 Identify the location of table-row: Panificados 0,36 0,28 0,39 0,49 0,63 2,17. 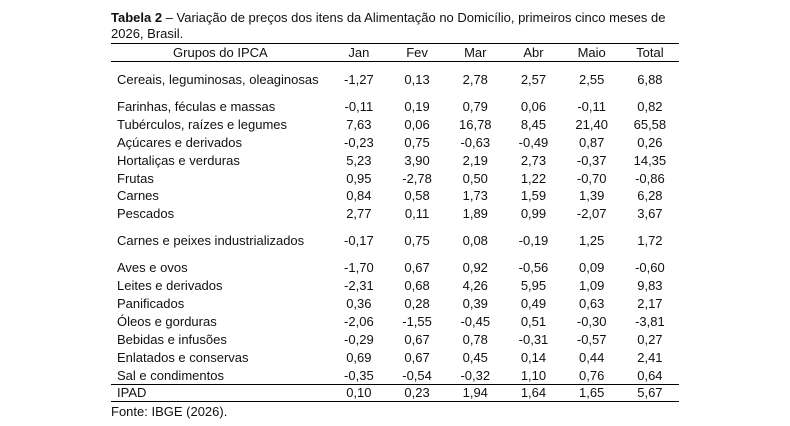
(395, 304).